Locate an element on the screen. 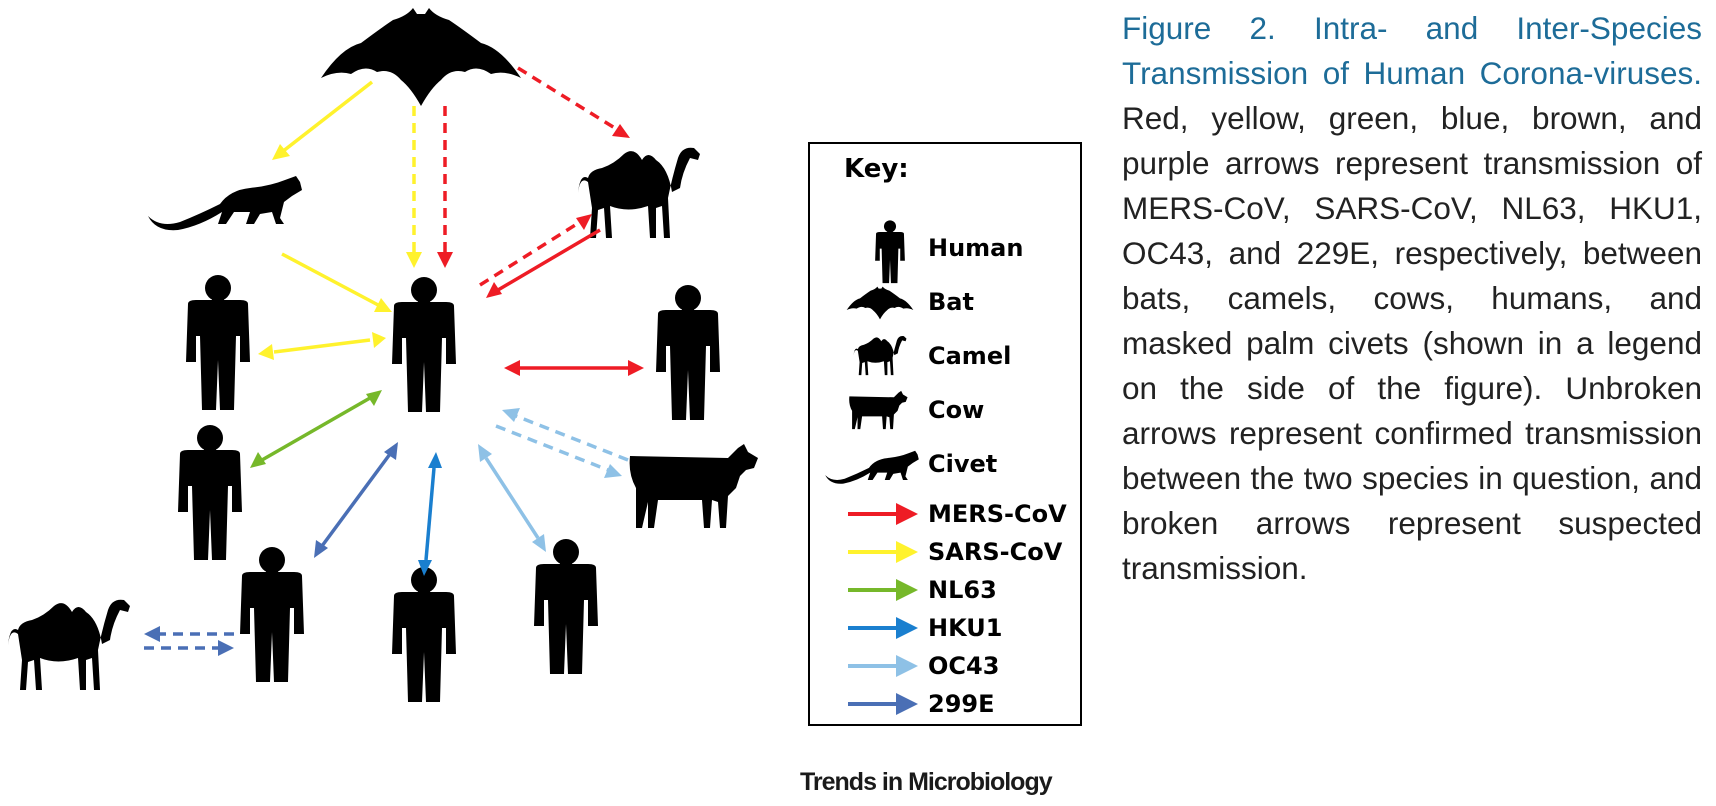 This screenshot has height=806, width=1716. legend-title: Key: is located at coordinates (876, 169).